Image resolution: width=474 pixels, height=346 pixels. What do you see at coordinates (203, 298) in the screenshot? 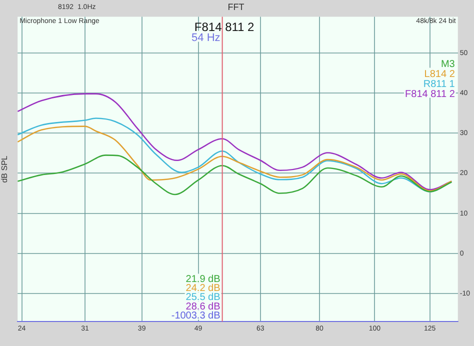
I see `annotation: 25.5 dB` at bounding box center [203, 298].